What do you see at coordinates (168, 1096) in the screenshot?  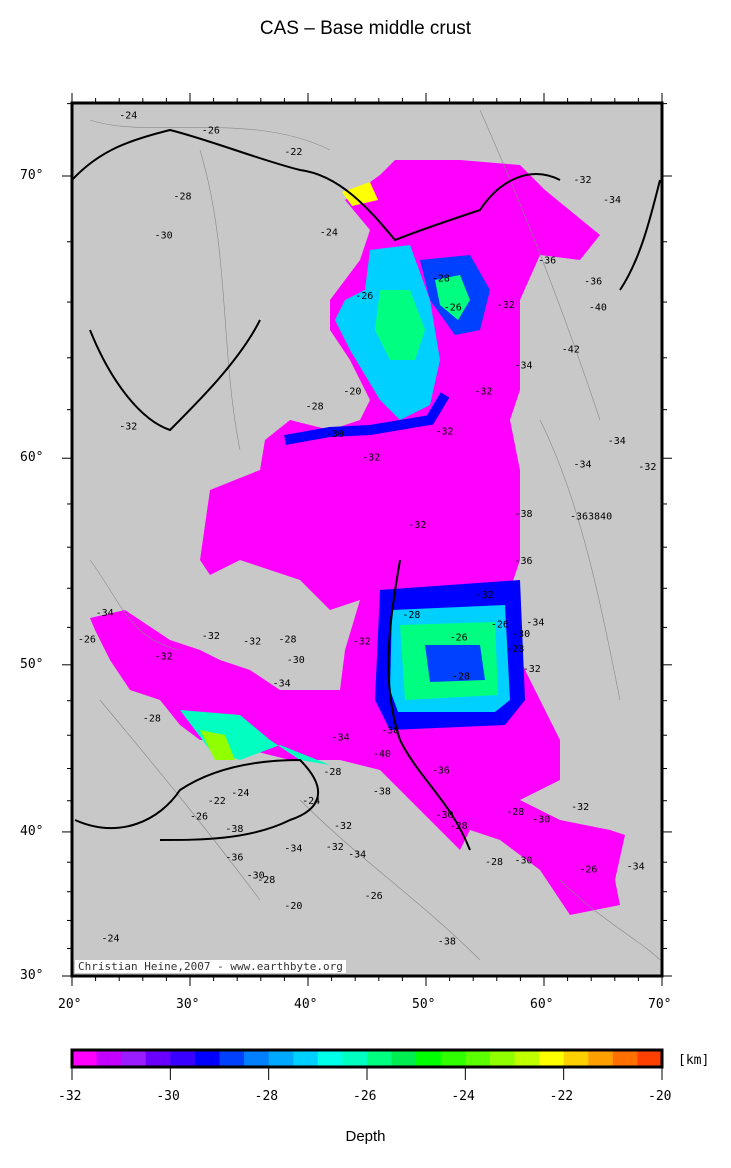 I see `colorbar-tick-label: -30` at bounding box center [168, 1096].